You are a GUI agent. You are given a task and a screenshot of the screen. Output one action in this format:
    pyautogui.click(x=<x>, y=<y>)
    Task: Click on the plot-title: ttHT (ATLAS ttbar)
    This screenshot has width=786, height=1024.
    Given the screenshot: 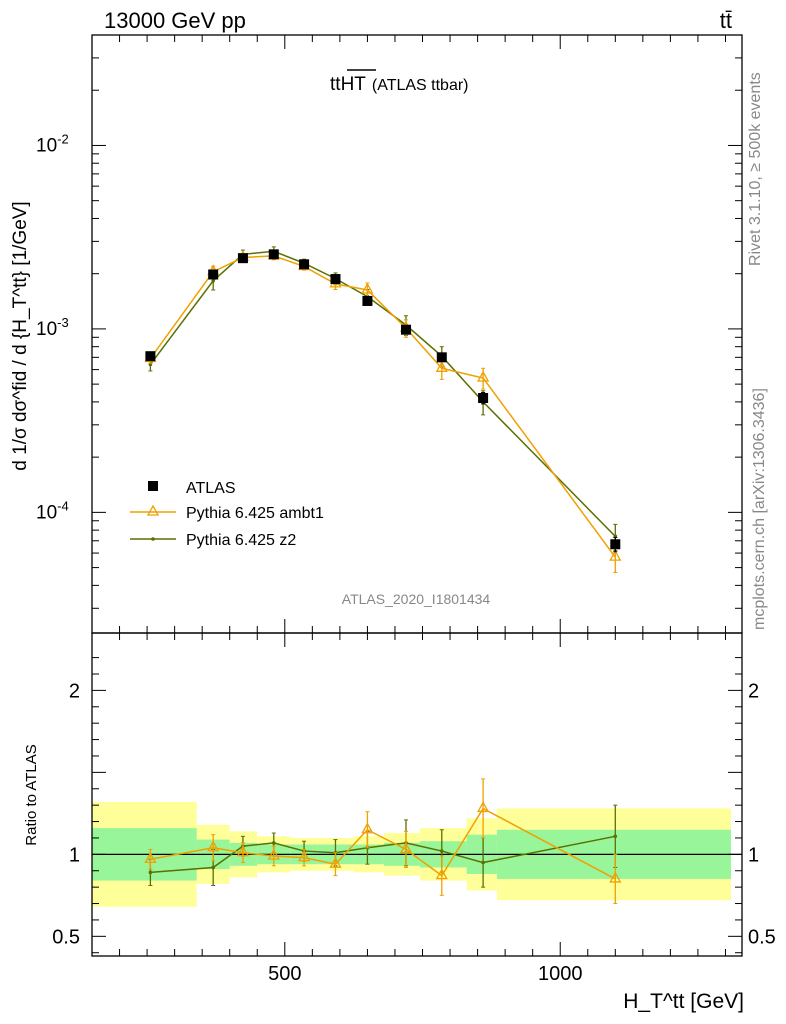 What is the action you would take?
    pyautogui.click(x=399, y=84)
    